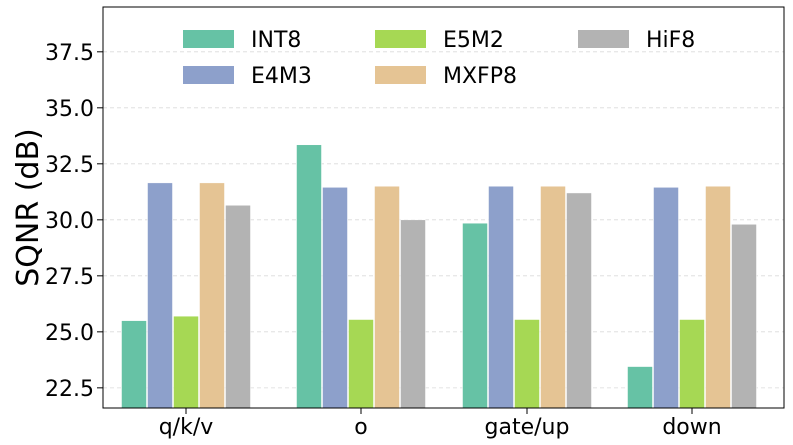 The image size is (793, 445). Describe the element at coordinates (361, 364) in the screenshot. I see `bar-e5m2-o` at that location.